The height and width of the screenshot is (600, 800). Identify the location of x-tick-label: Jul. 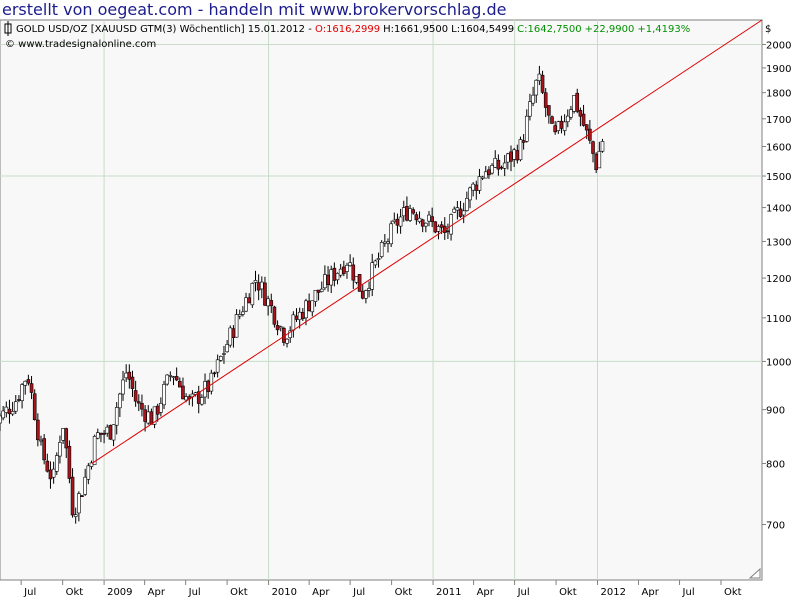
(523, 592).